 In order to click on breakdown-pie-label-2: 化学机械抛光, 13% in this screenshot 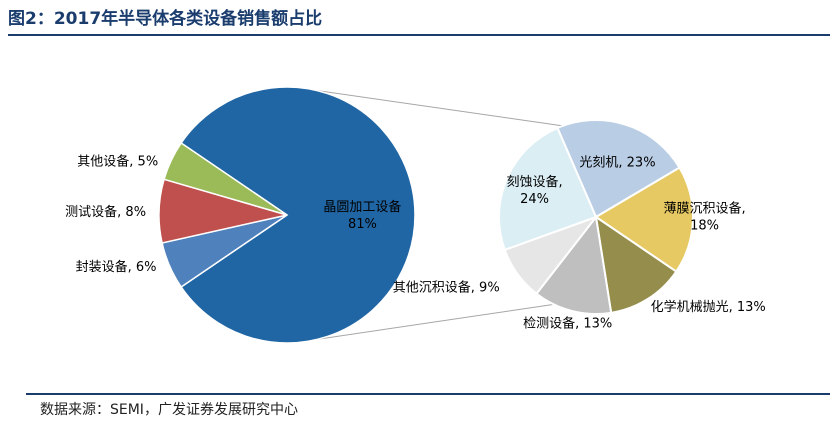, I will do `click(708, 307)`.